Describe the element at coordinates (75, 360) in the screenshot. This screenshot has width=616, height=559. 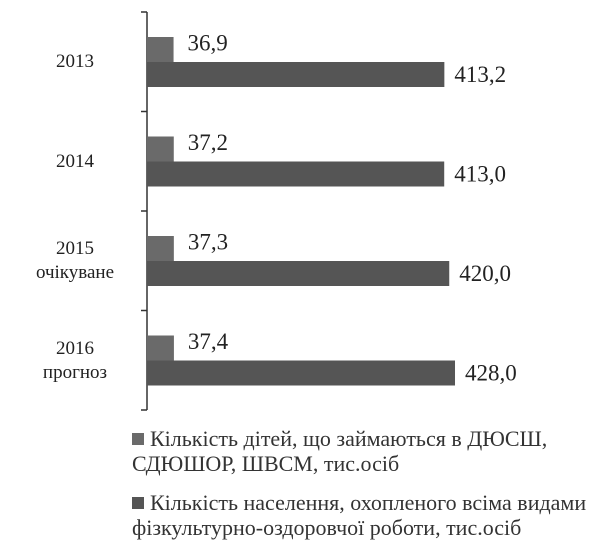
I see `category-label: 2016 прогноз` at that location.